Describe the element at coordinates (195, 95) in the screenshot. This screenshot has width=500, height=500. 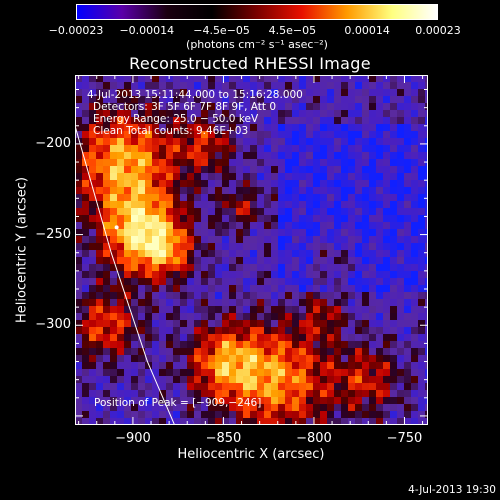
I see `info-line: 4-Jul-2013 15:11:44.000 to 15:16:28.000` at that location.